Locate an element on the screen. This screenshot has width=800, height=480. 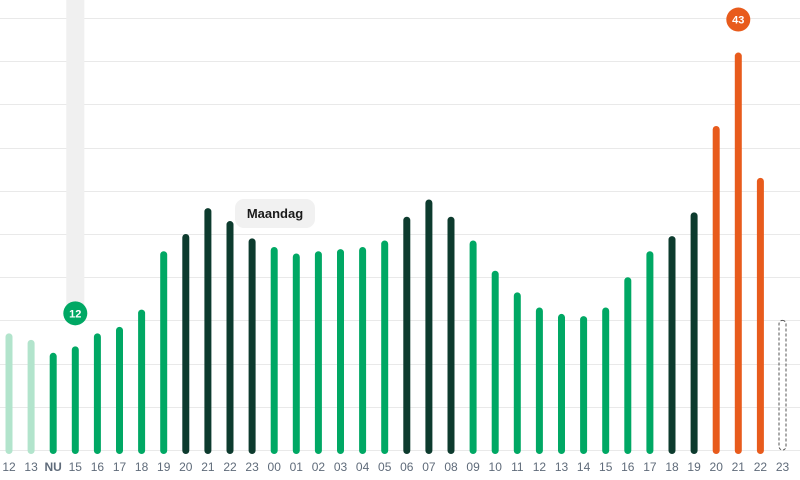
x-tick-label: 01 is located at coordinates (297, 467).